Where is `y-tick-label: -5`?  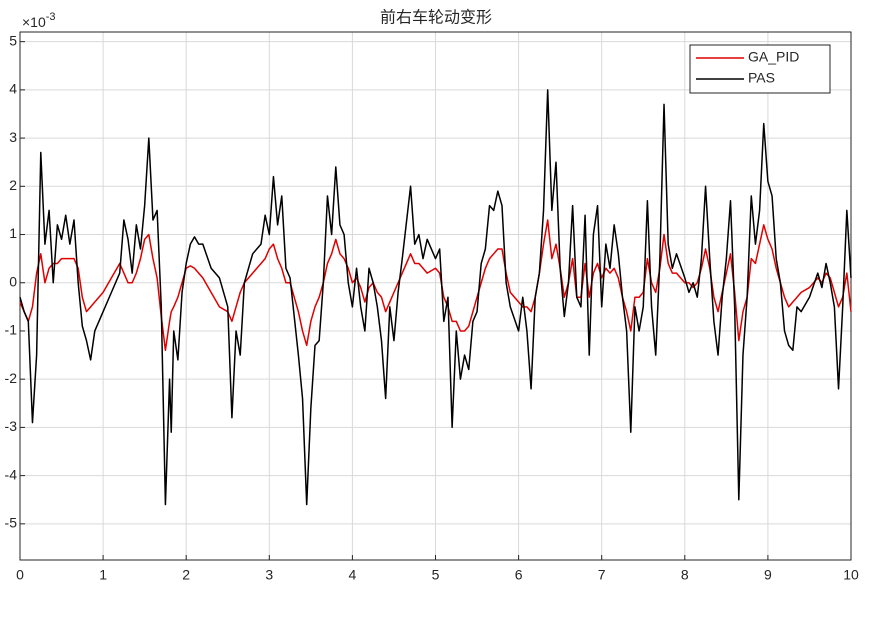 y-tick-label: -5 is located at coordinates (11, 523).